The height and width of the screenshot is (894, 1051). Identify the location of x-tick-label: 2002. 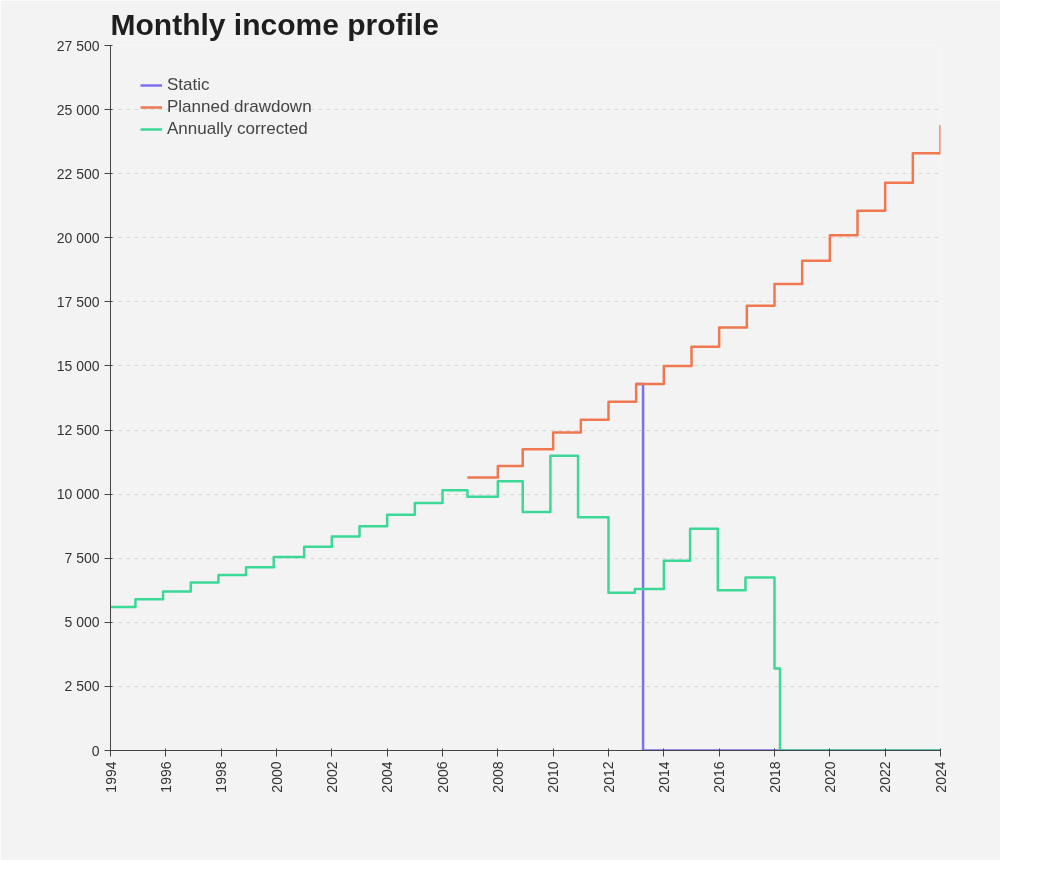
(331, 777).